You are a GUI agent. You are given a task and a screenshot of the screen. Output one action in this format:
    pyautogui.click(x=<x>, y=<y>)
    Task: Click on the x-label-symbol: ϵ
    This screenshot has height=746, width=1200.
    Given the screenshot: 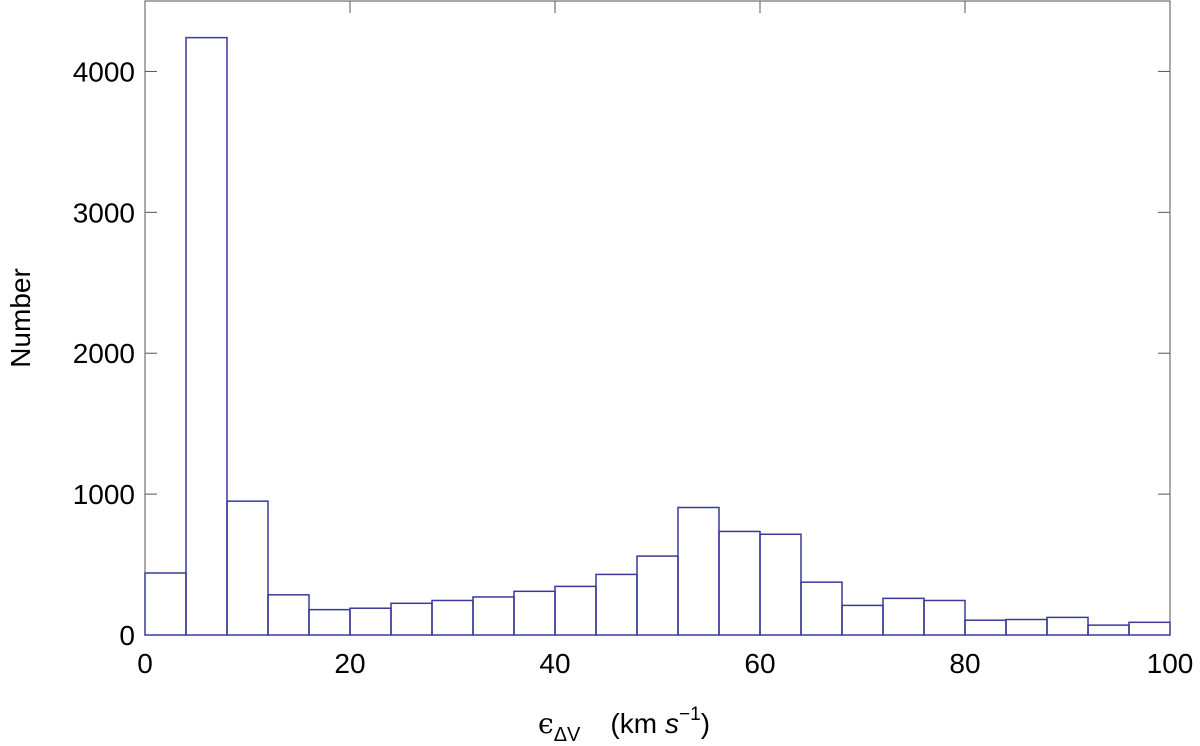 What is the action you would take?
    pyautogui.click(x=546, y=723)
    